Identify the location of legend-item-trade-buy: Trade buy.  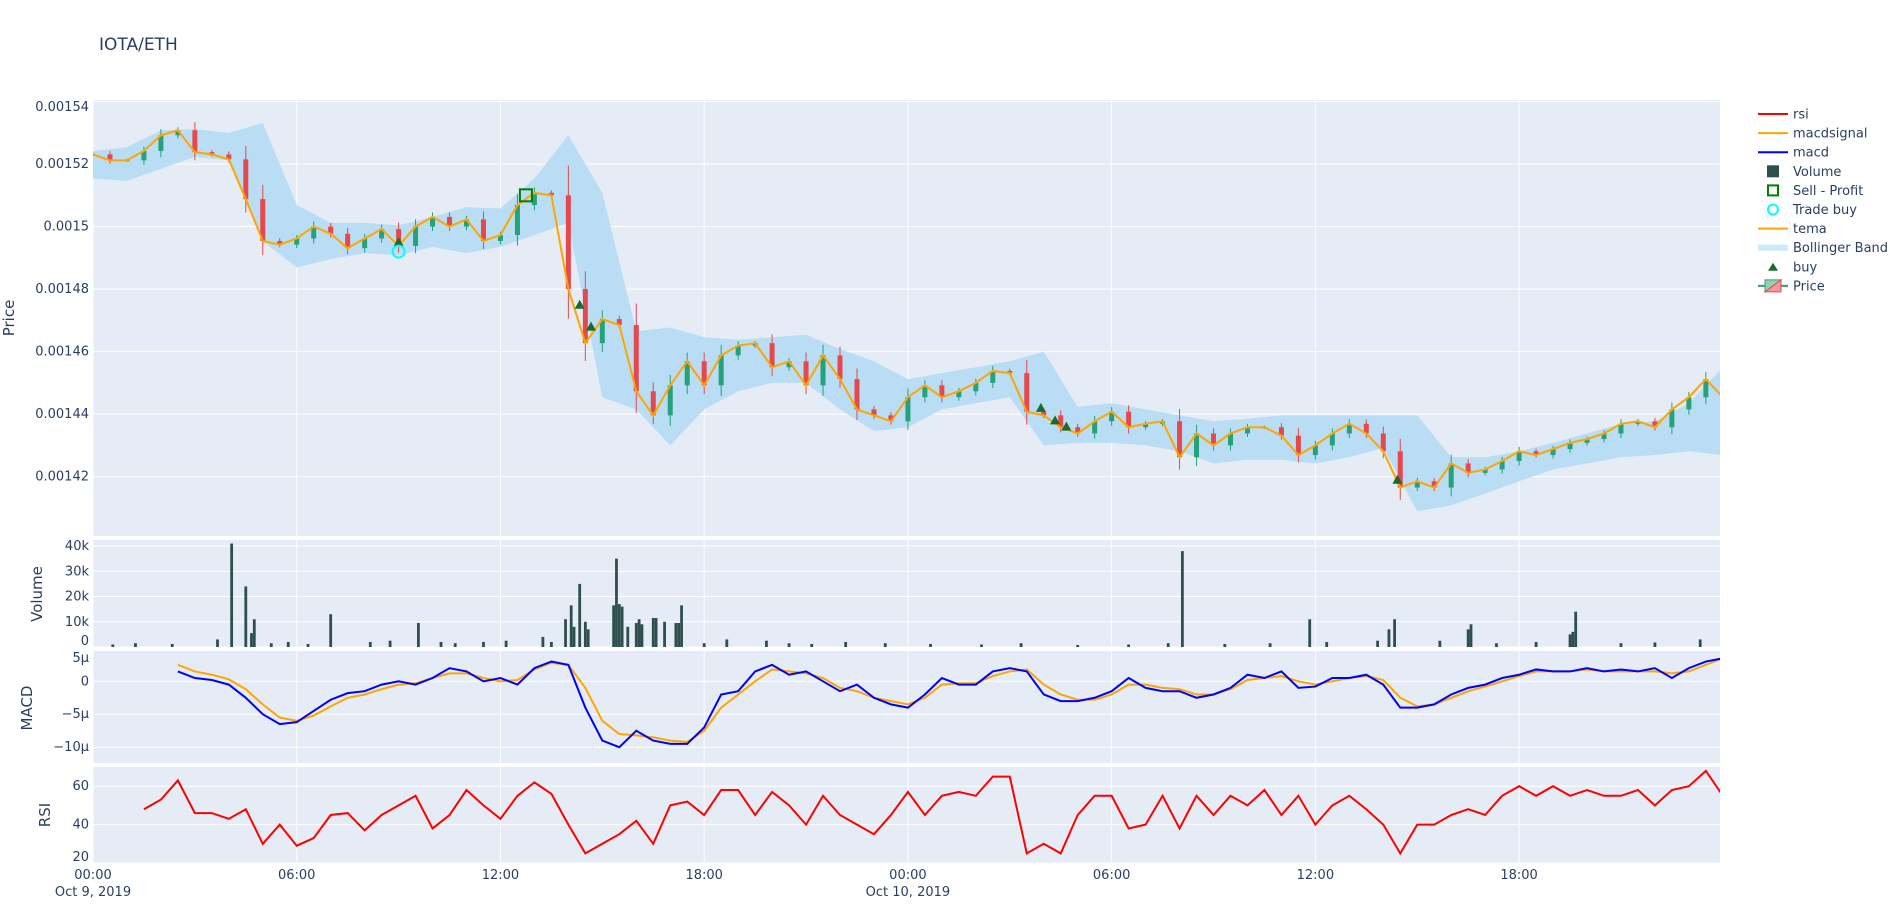
(1812, 210).